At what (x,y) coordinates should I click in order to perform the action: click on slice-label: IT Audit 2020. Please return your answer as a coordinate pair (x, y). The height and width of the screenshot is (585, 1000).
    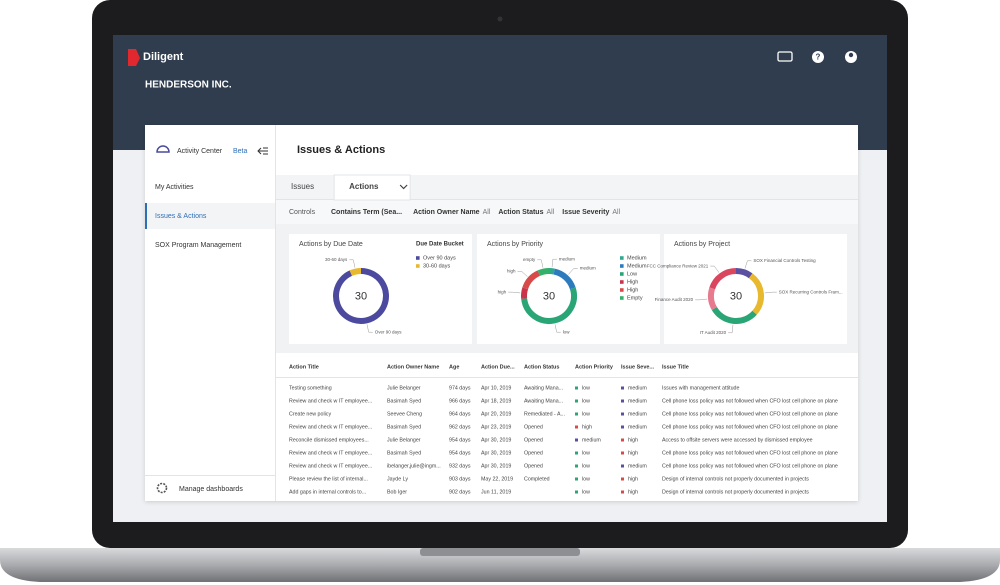
    Looking at the image, I should click on (713, 332).